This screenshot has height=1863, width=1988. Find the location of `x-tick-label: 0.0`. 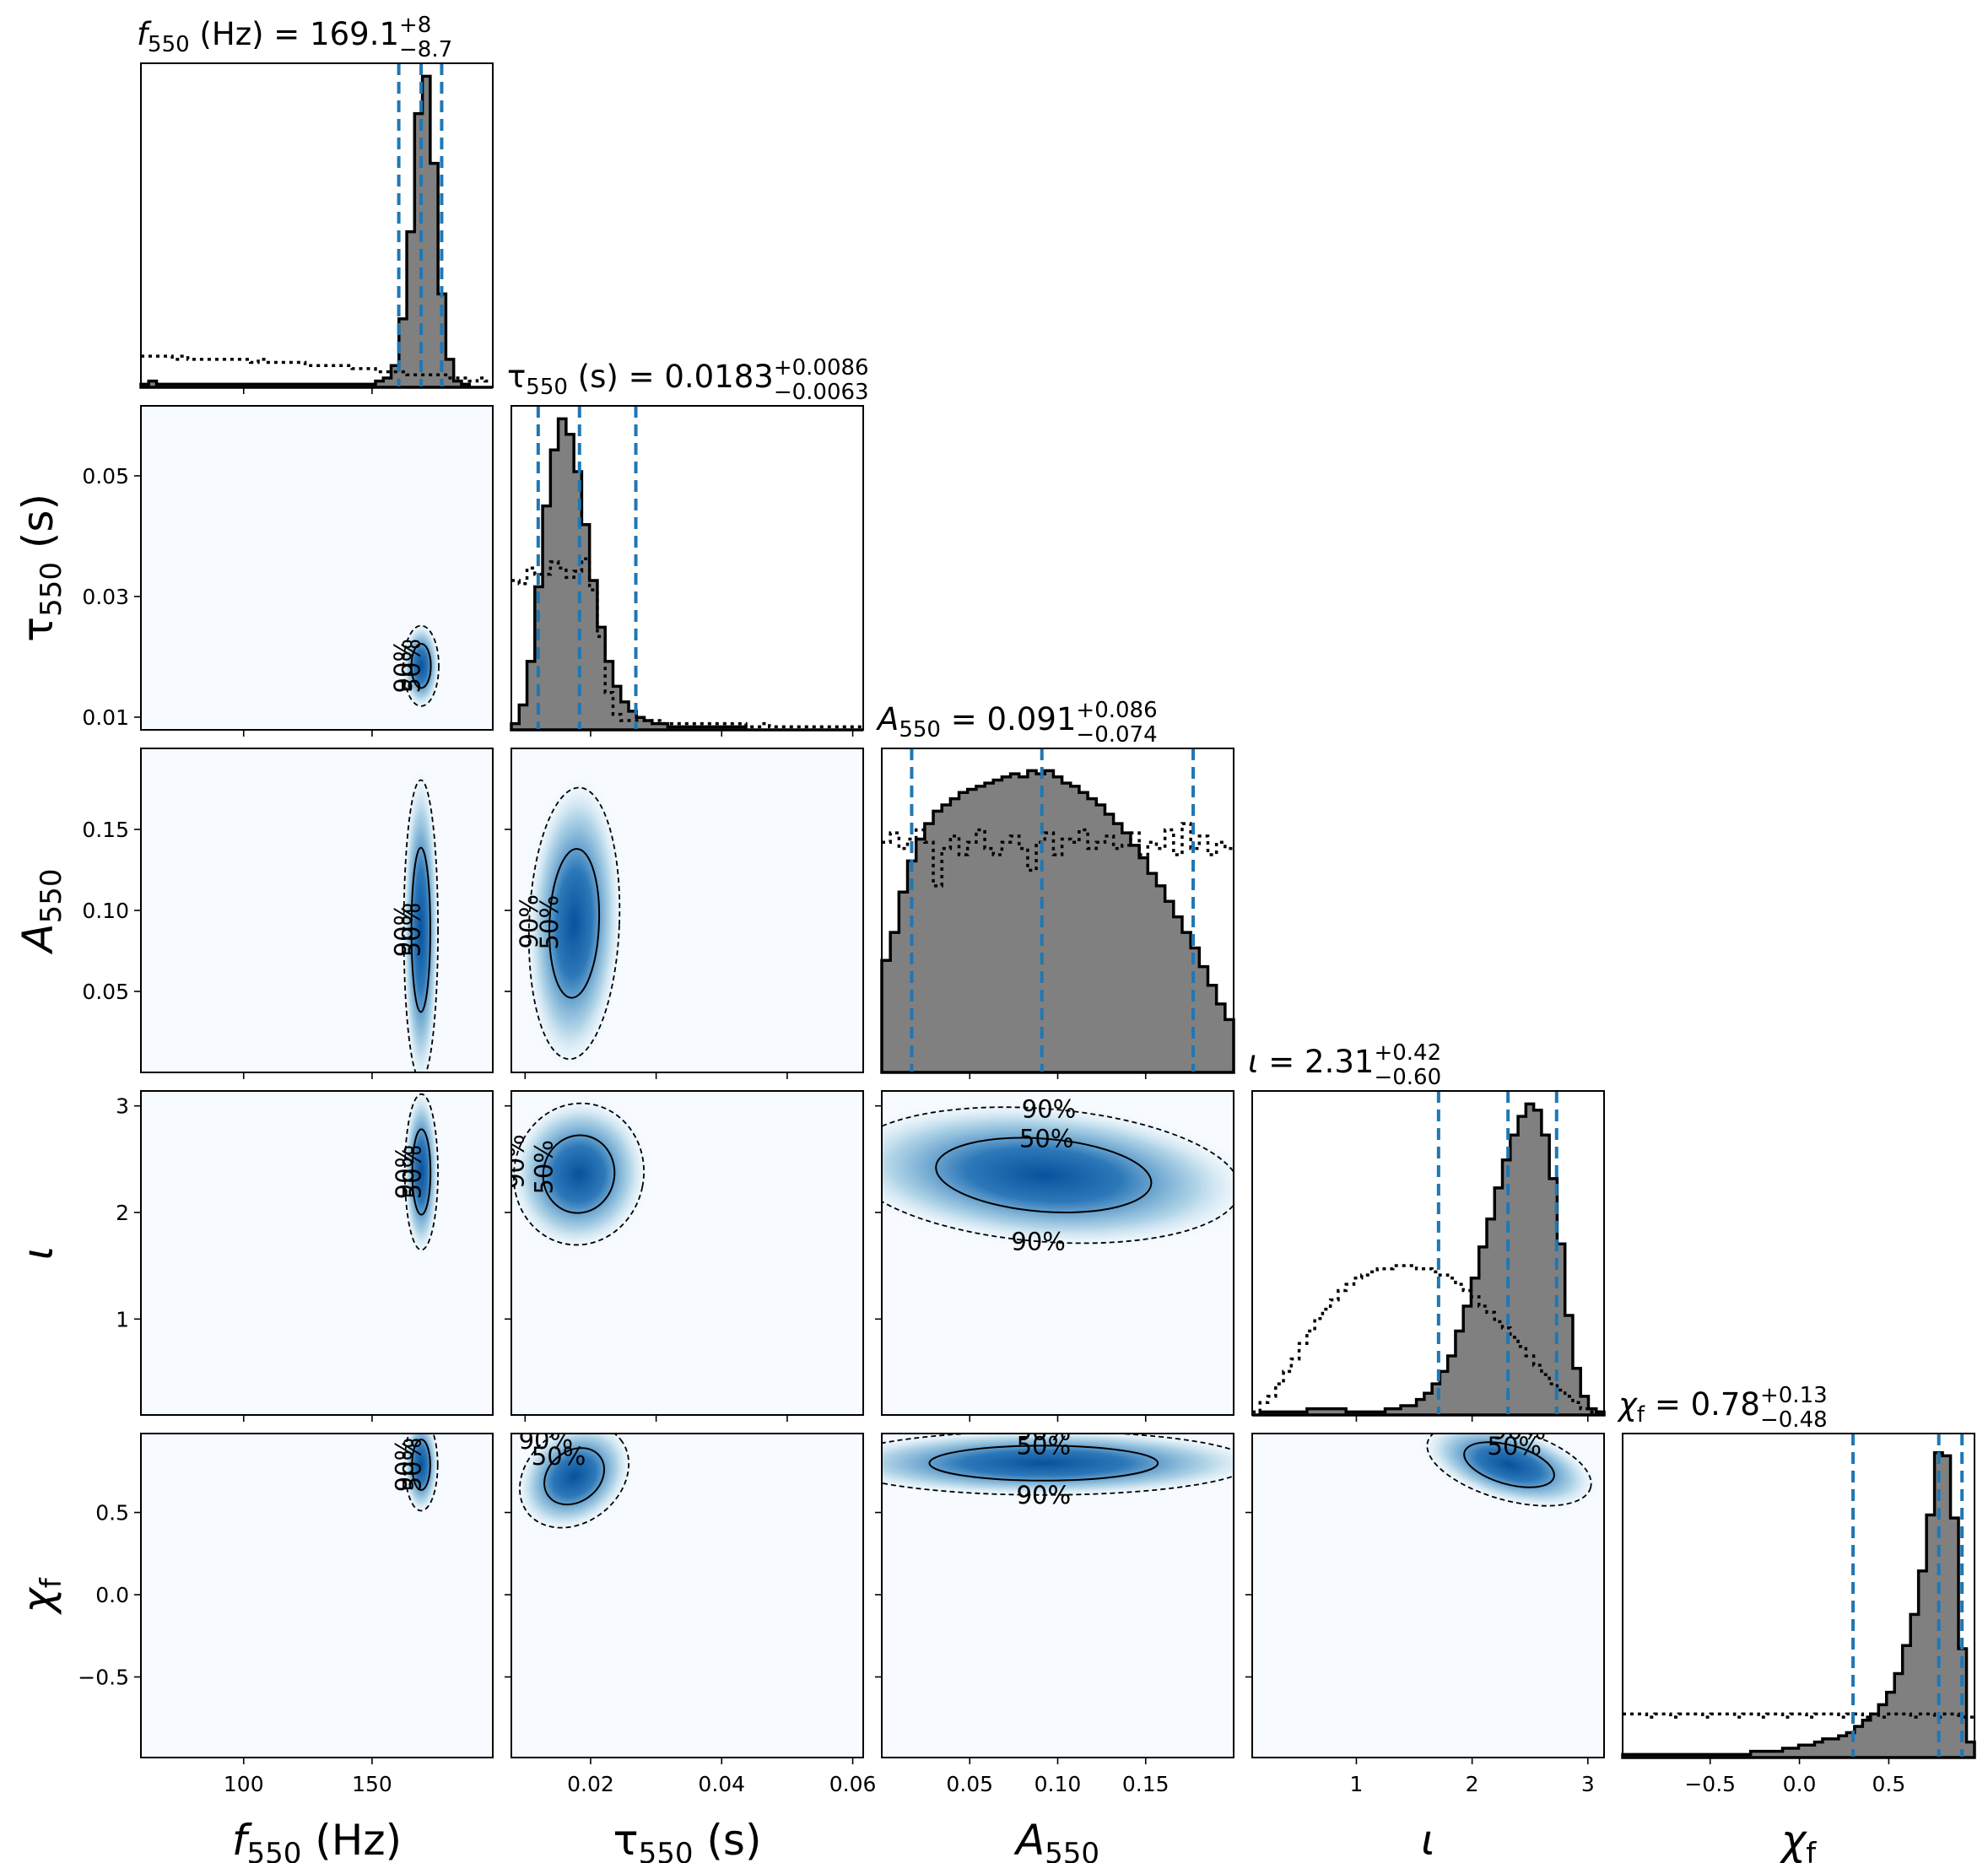

x-tick-label: 0.0 is located at coordinates (1800, 1784).